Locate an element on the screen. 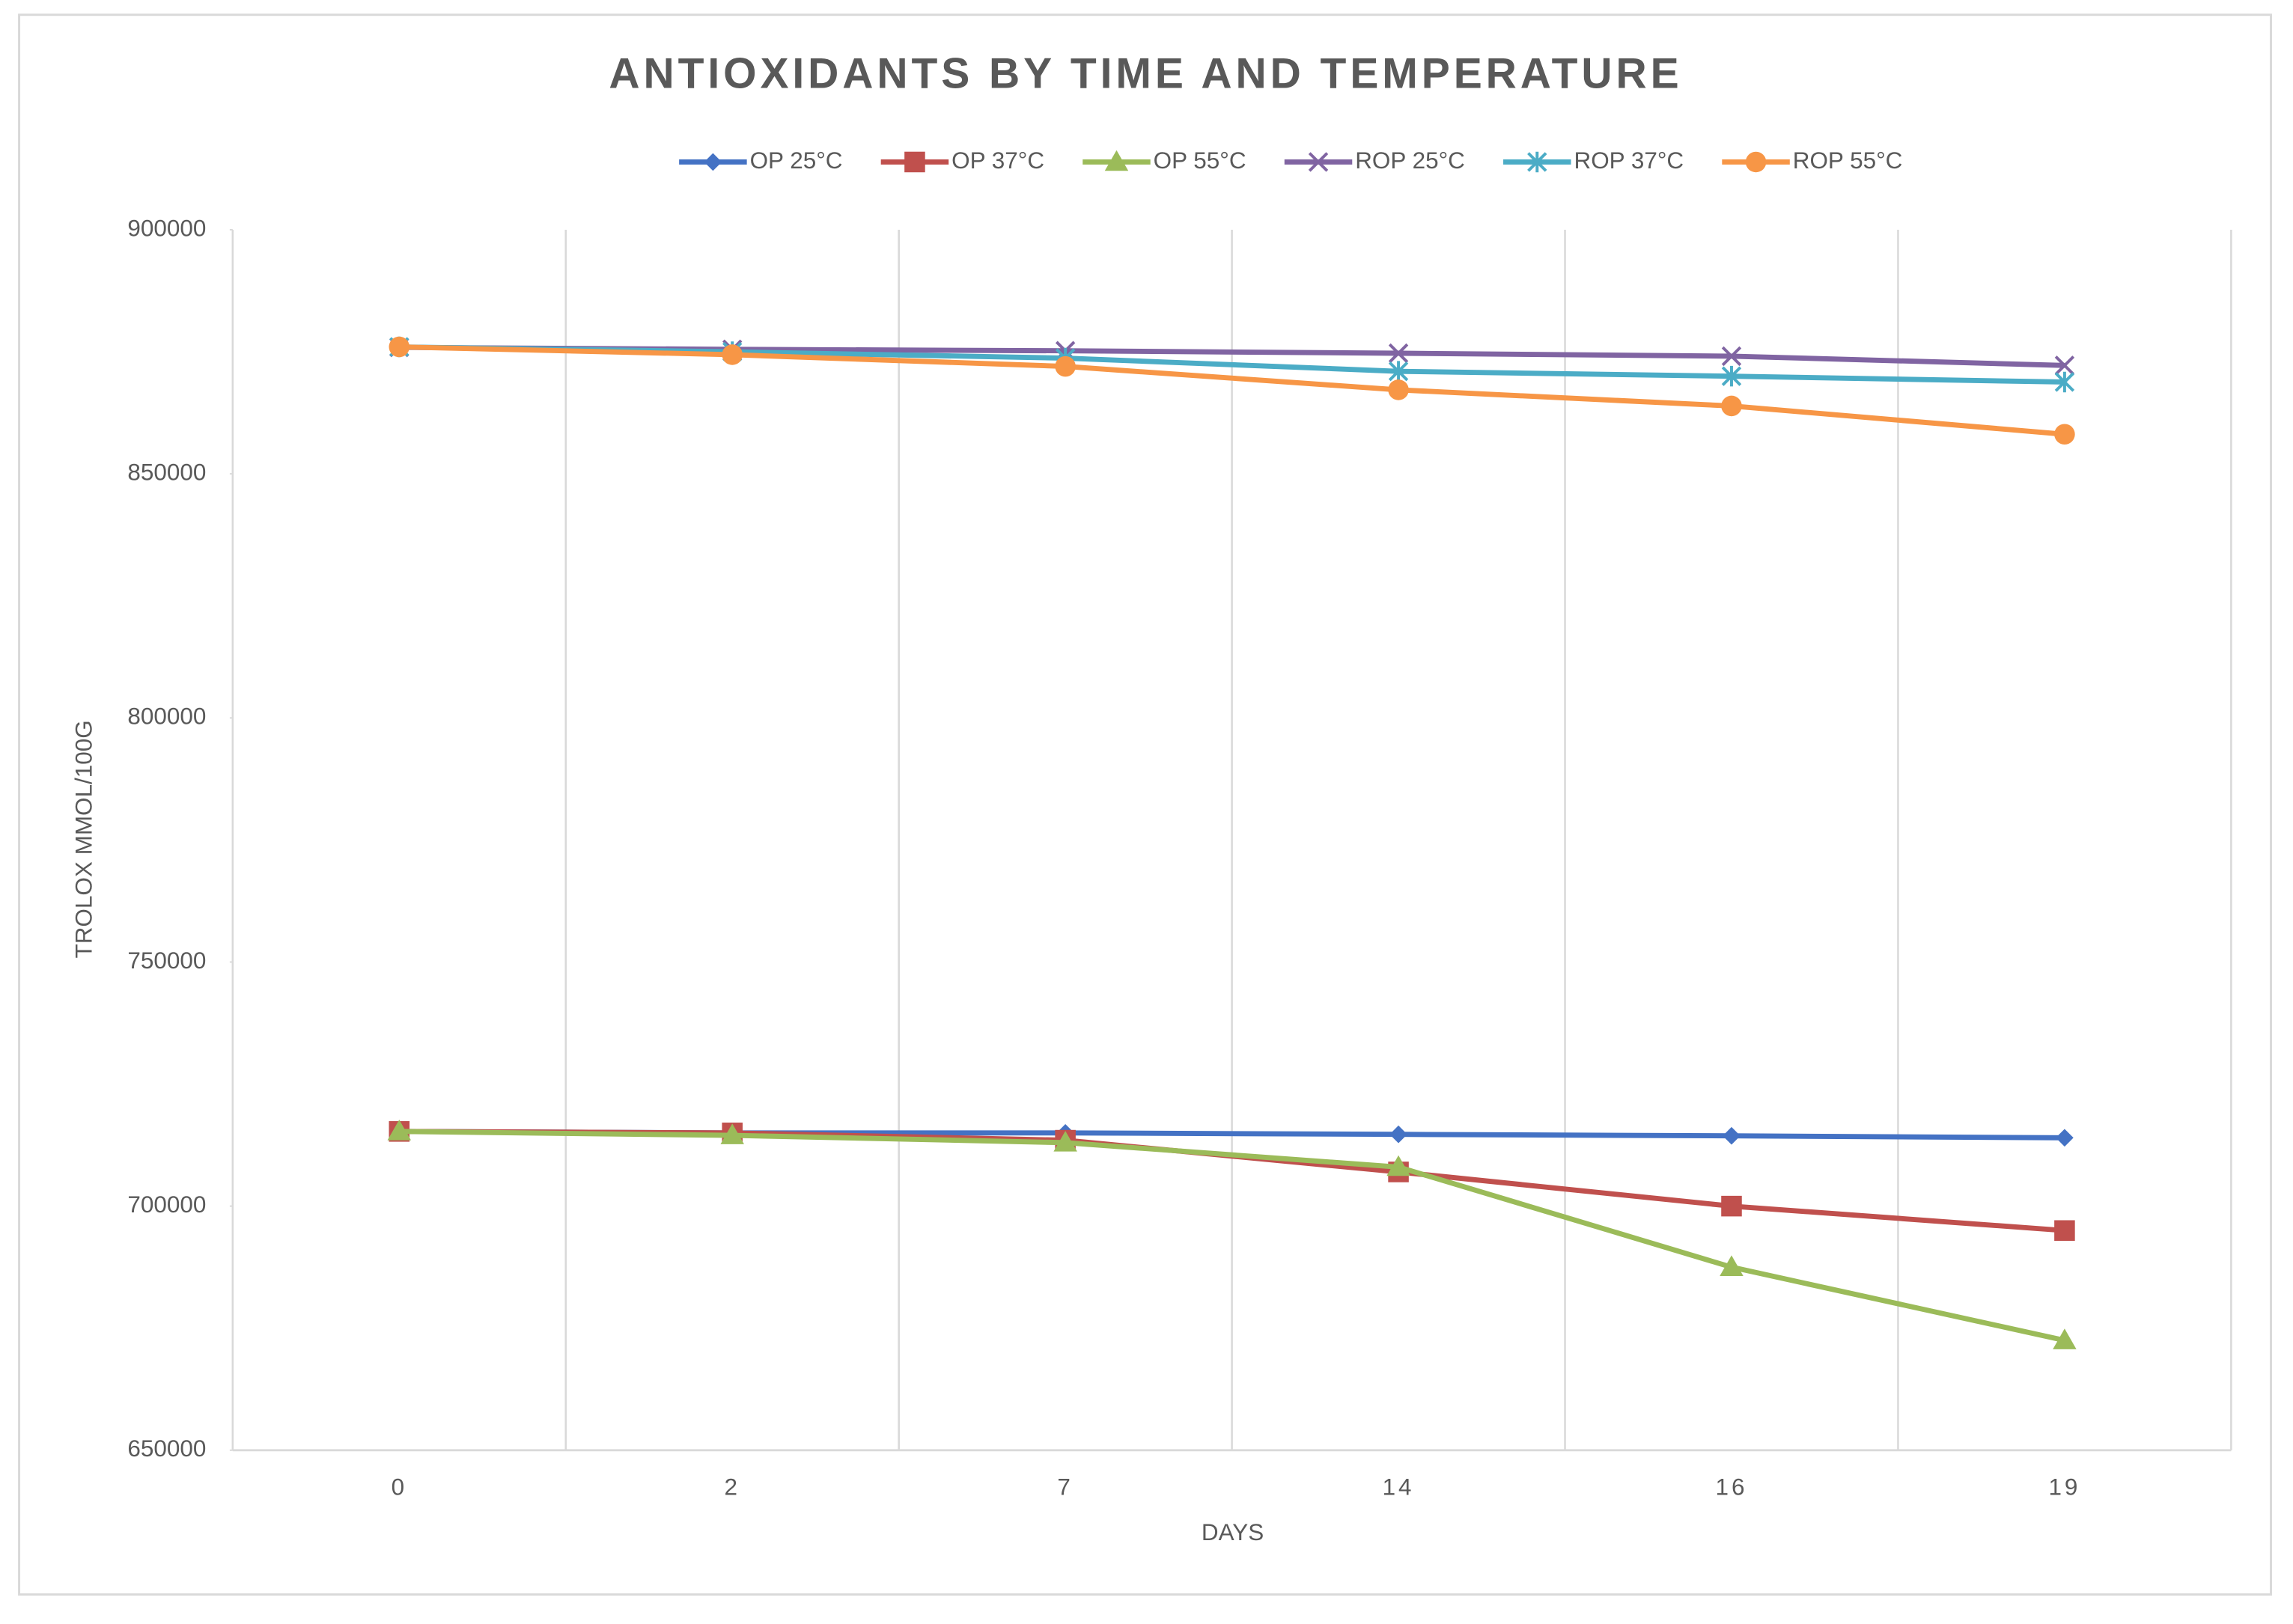 The image size is (2293, 1624). legend-label: ROP 25°C is located at coordinates (1410, 161).